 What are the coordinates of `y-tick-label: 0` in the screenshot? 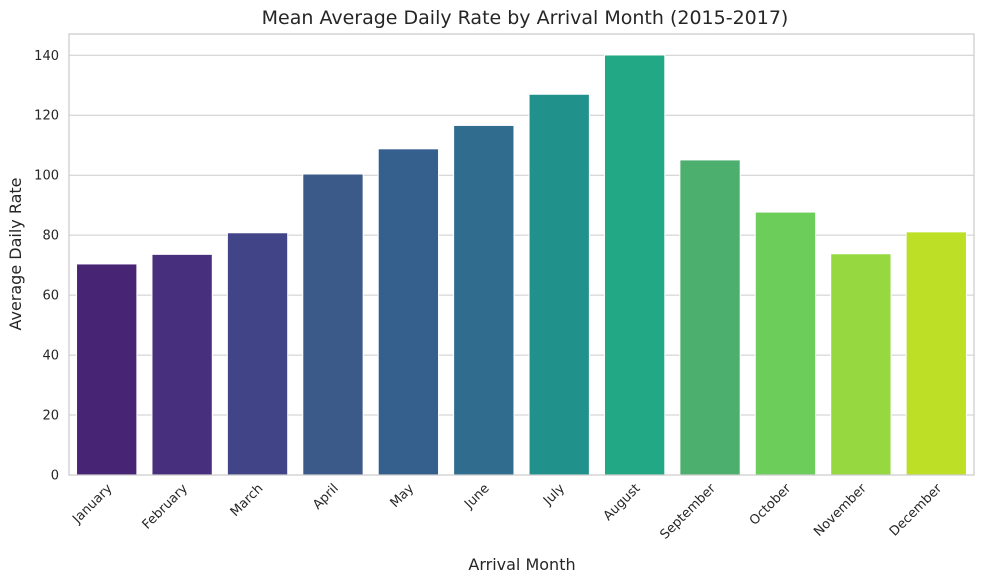 It's located at (55, 476).